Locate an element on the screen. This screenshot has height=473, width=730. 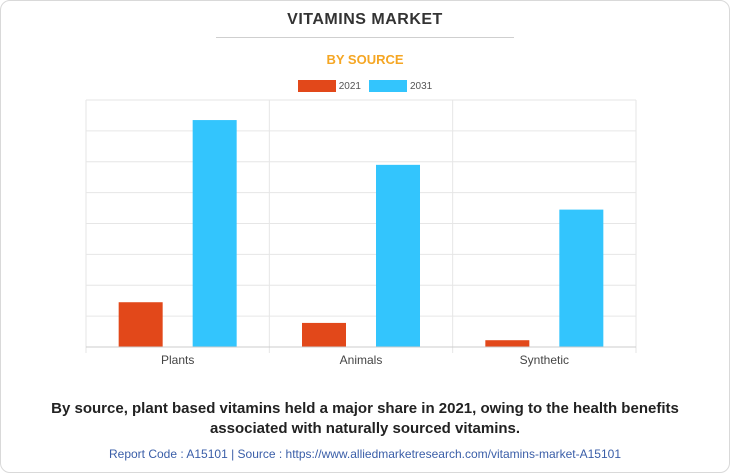
bar-2021-synthetic is located at coordinates (507, 343).